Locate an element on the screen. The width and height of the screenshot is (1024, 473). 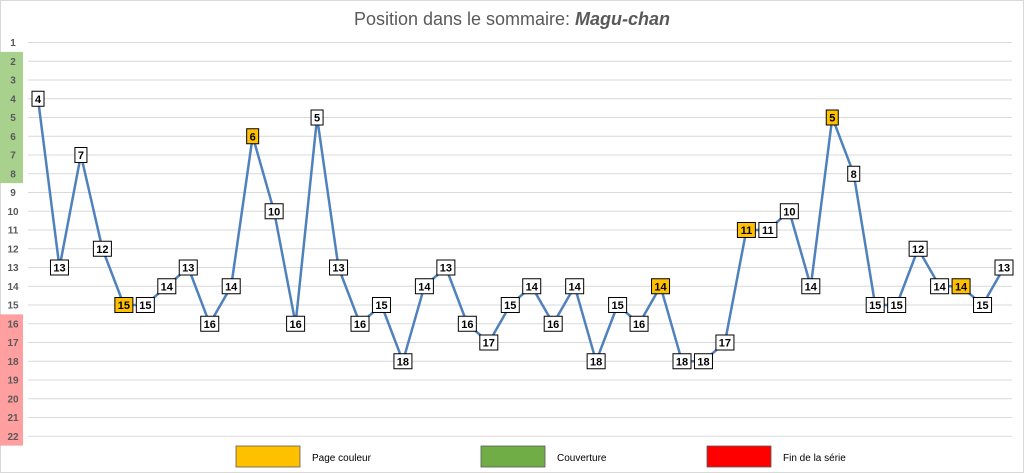
legend: Page couleur Couverture Fin de la série is located at coordinates (540, 456).